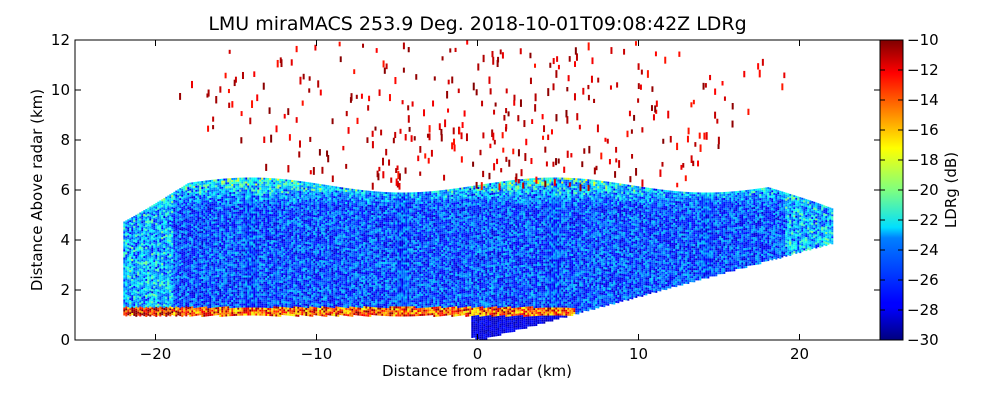 Image resolution: width=1000 pixels, height=400 pixels. I want to click on colorbar-tick-label: −14, so click(923, 100).